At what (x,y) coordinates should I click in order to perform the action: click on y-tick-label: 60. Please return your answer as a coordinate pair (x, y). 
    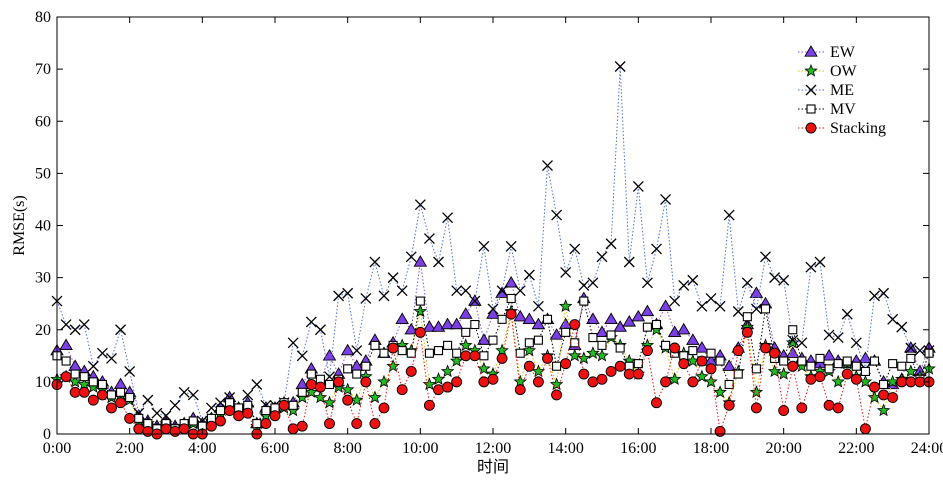
    Looking at the image, I should click on (43, 121).